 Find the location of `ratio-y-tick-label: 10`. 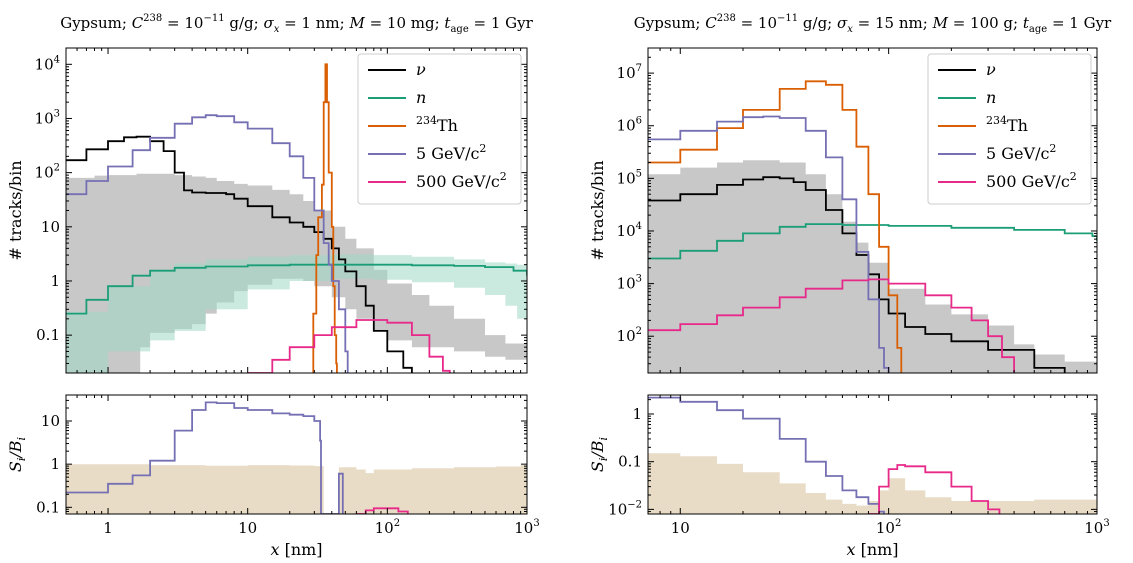

ratio-y-tick-label: 10 is located at coordinates (50, 421).